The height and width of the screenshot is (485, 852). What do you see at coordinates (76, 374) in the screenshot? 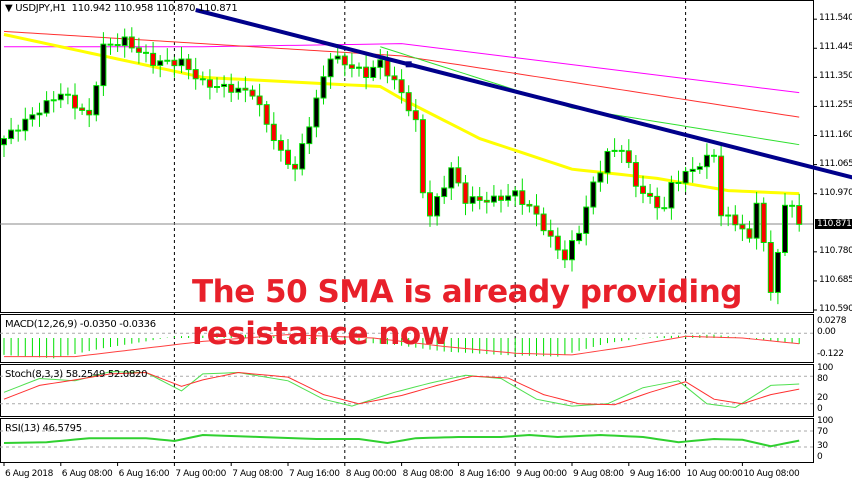
I see `stoch-label: Stoch(8,3,3) 58.2549 52.0820` at bounding box center [76, 374].